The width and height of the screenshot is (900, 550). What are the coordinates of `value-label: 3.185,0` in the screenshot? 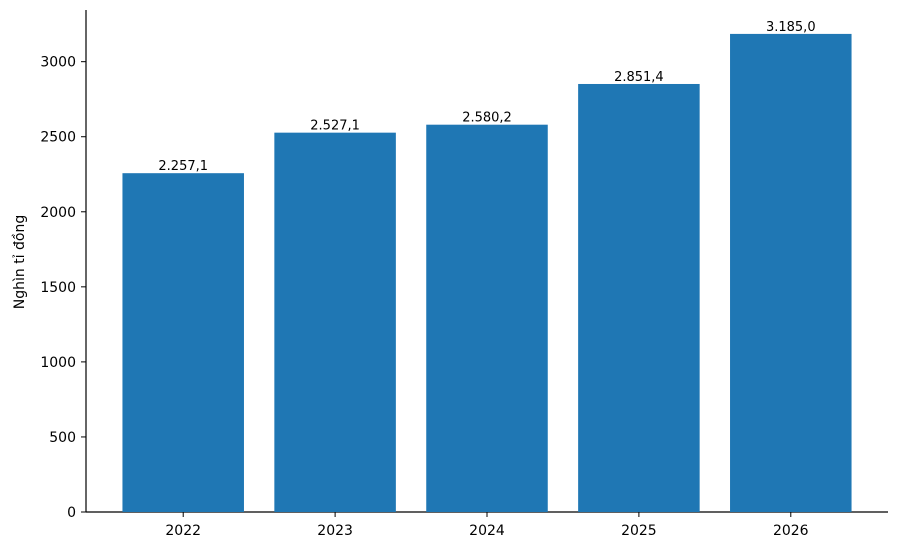 It's located at (791, 27).